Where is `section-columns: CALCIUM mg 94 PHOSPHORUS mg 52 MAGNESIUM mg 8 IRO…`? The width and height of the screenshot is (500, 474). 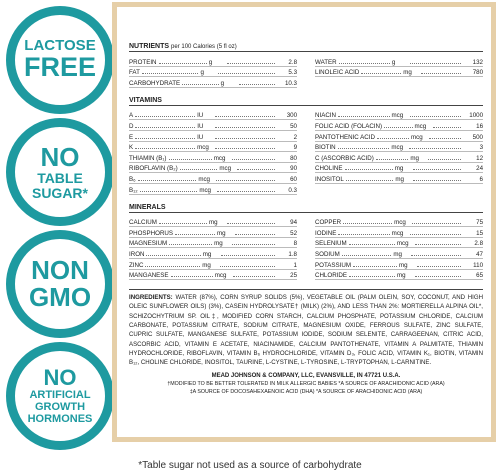 section-columns: CALCIUM mg 94 PHOSPHORUS mg 52 MAGNESIUM mg 8 IRO… is located at coordinates (306, 249).